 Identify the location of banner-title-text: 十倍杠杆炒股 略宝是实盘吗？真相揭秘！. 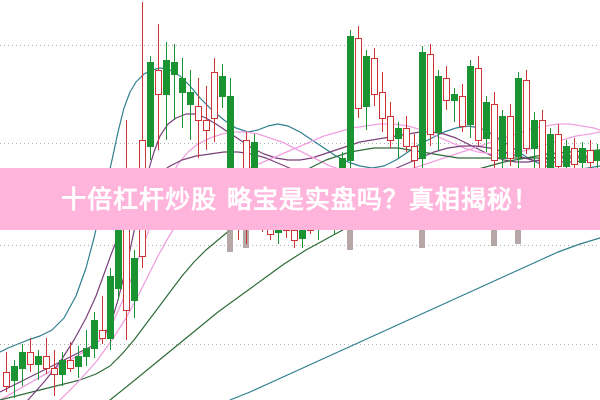
(300, 199).